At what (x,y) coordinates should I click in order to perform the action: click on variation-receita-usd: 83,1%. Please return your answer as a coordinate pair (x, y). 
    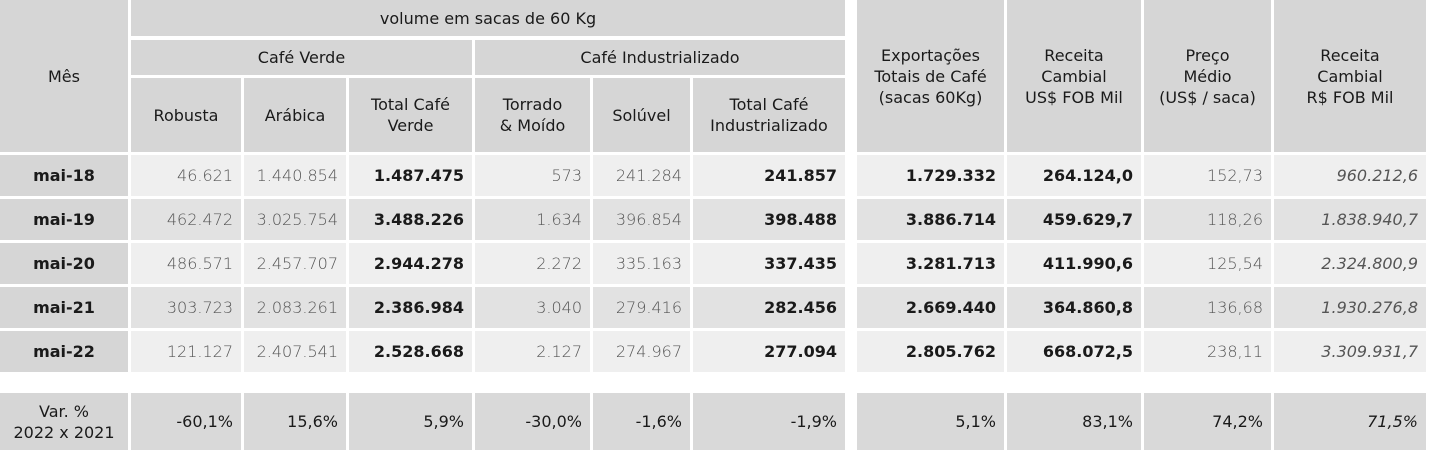
    Looking at the image, I should click on (1074, 421).